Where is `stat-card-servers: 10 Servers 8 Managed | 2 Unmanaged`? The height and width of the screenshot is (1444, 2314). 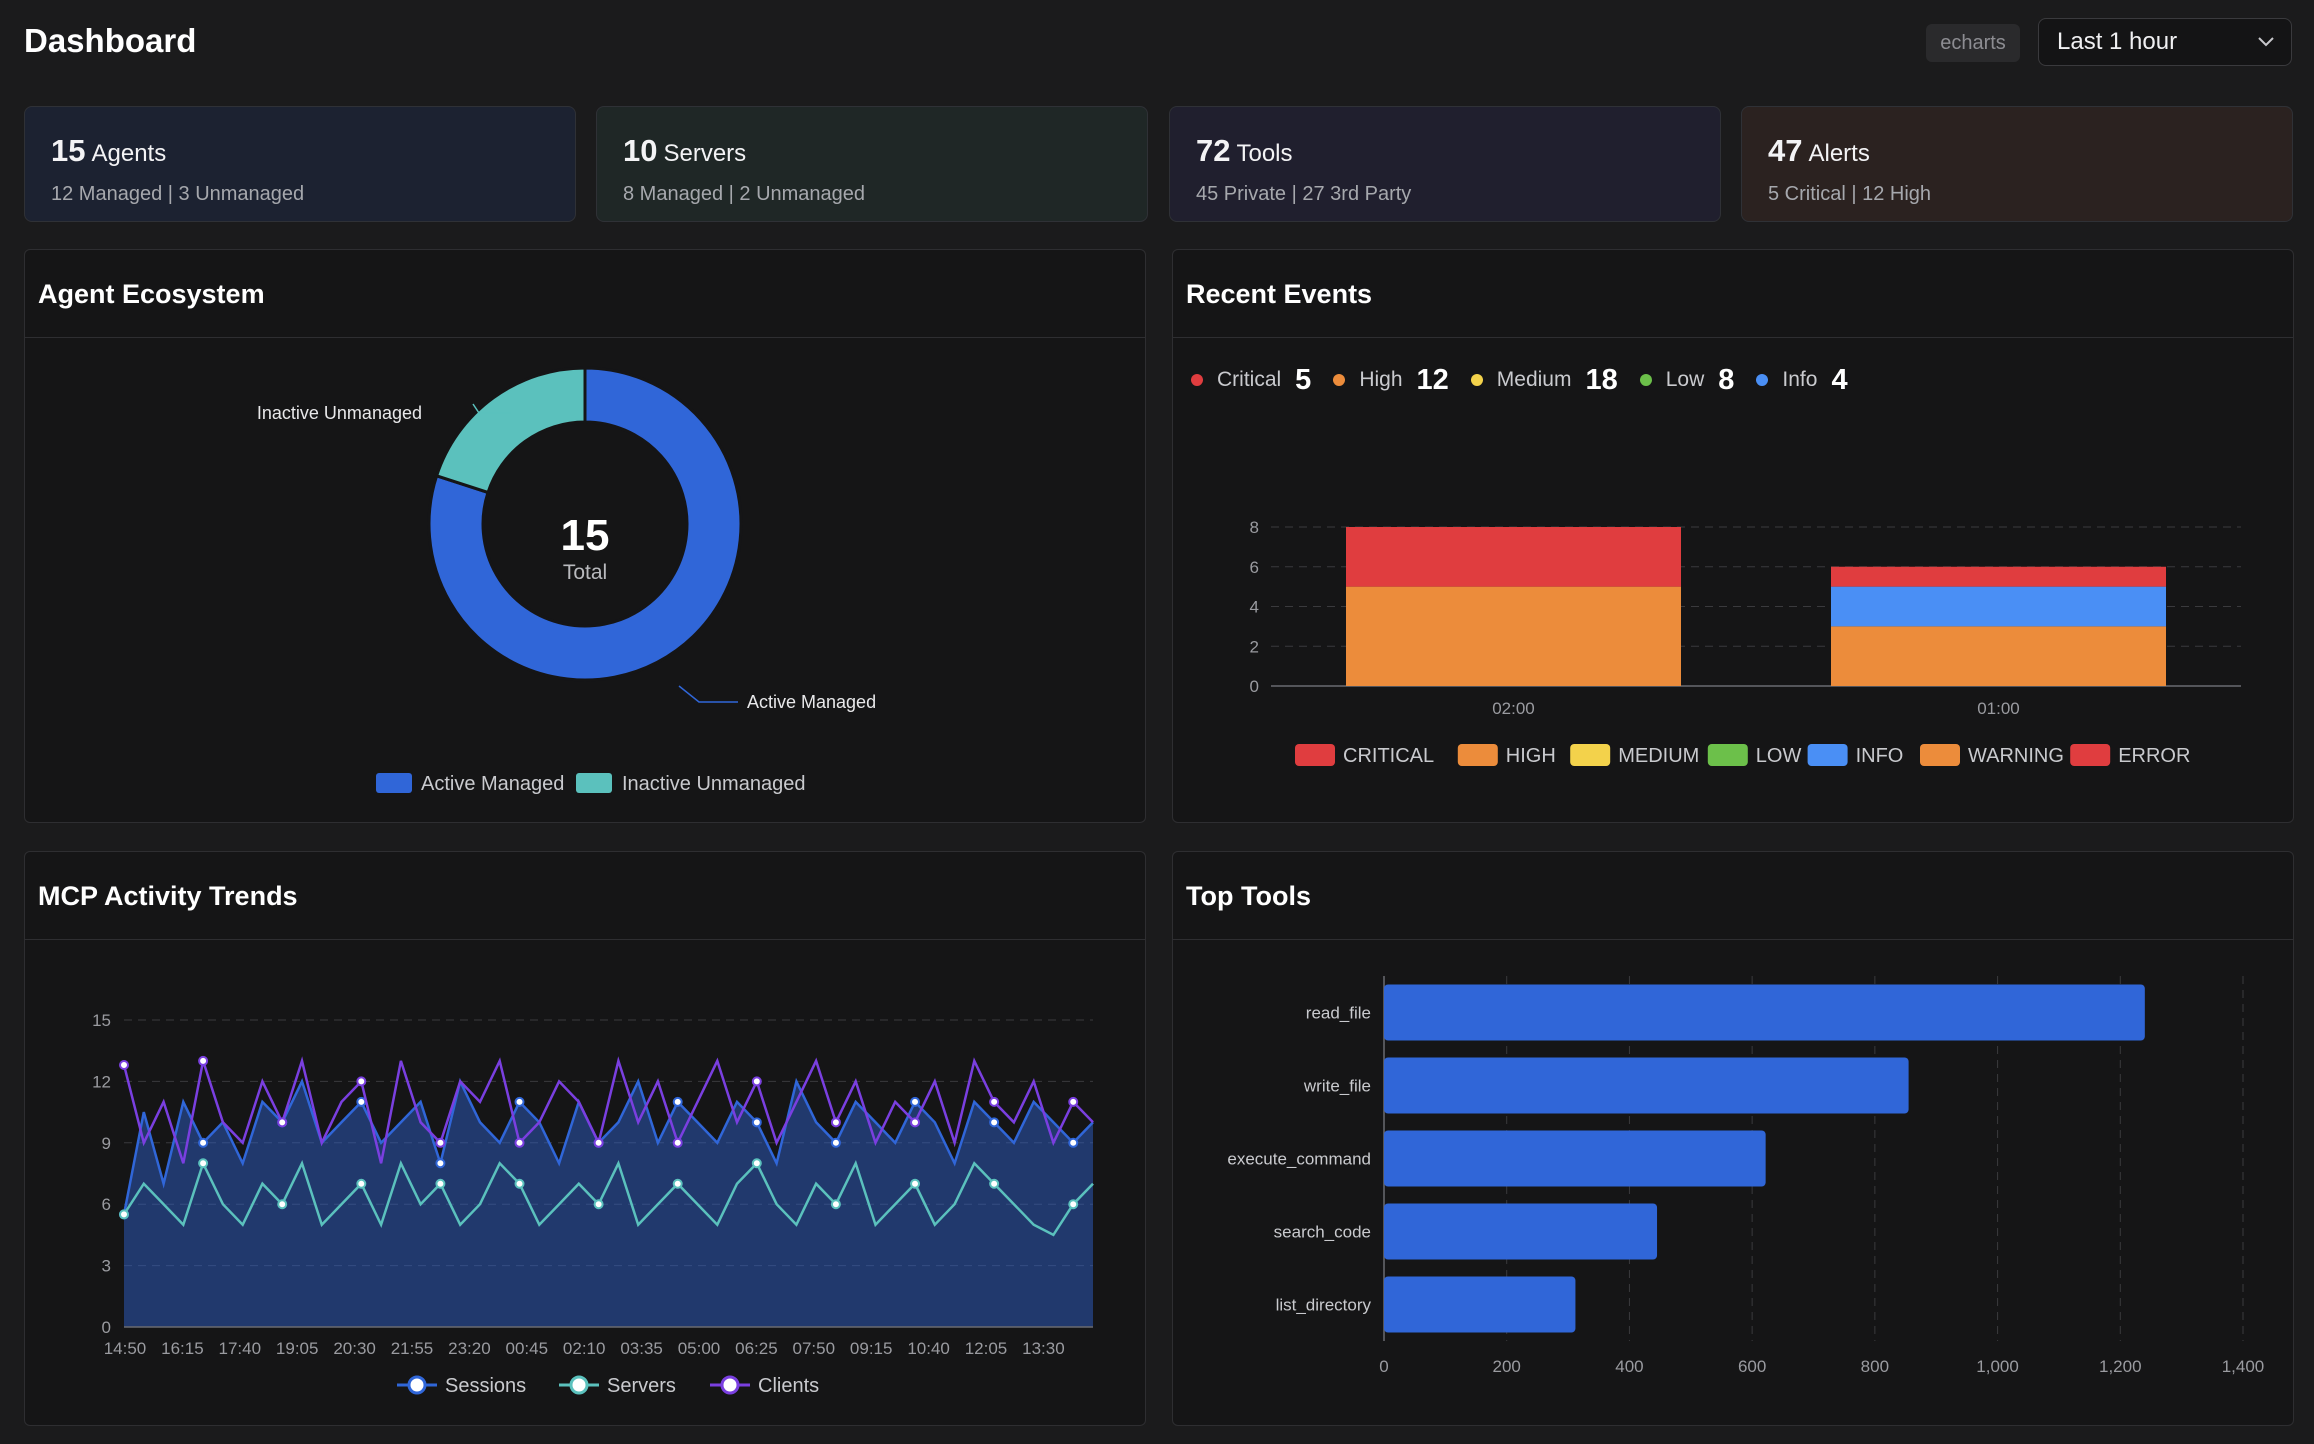
stat-card-servers: 10 Servers 8 Managed | 2 Unmanaged is located at coordinates (872, 164).